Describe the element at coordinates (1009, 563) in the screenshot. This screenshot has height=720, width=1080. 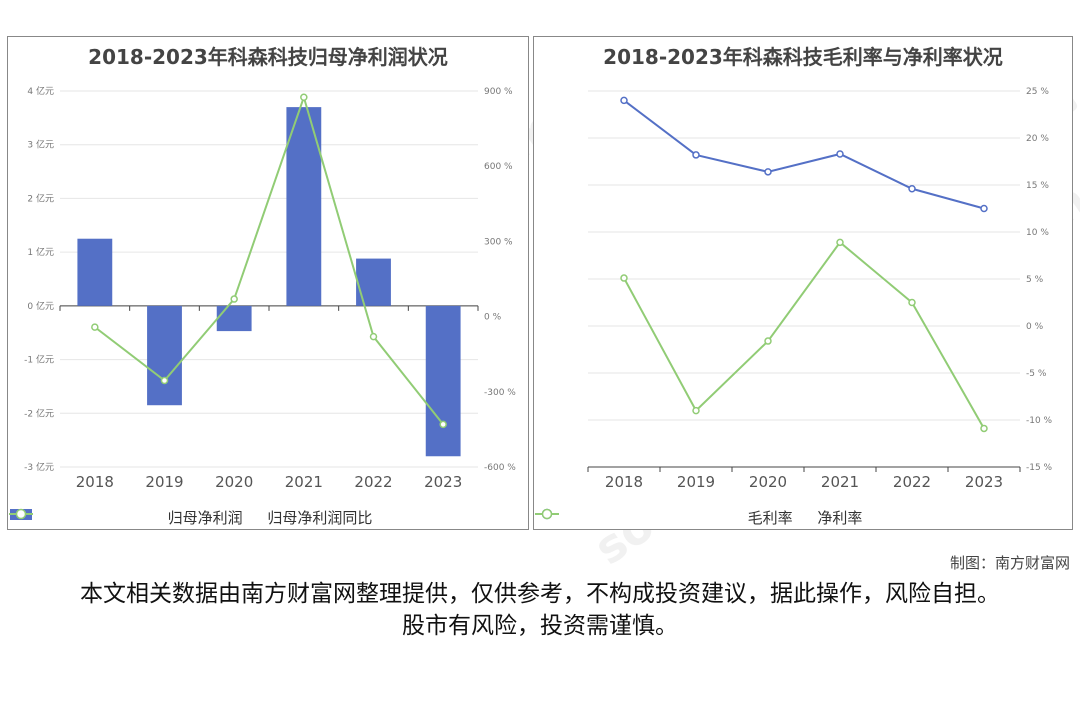
I see `chart-credit: 制图：南方财富网` at that location.